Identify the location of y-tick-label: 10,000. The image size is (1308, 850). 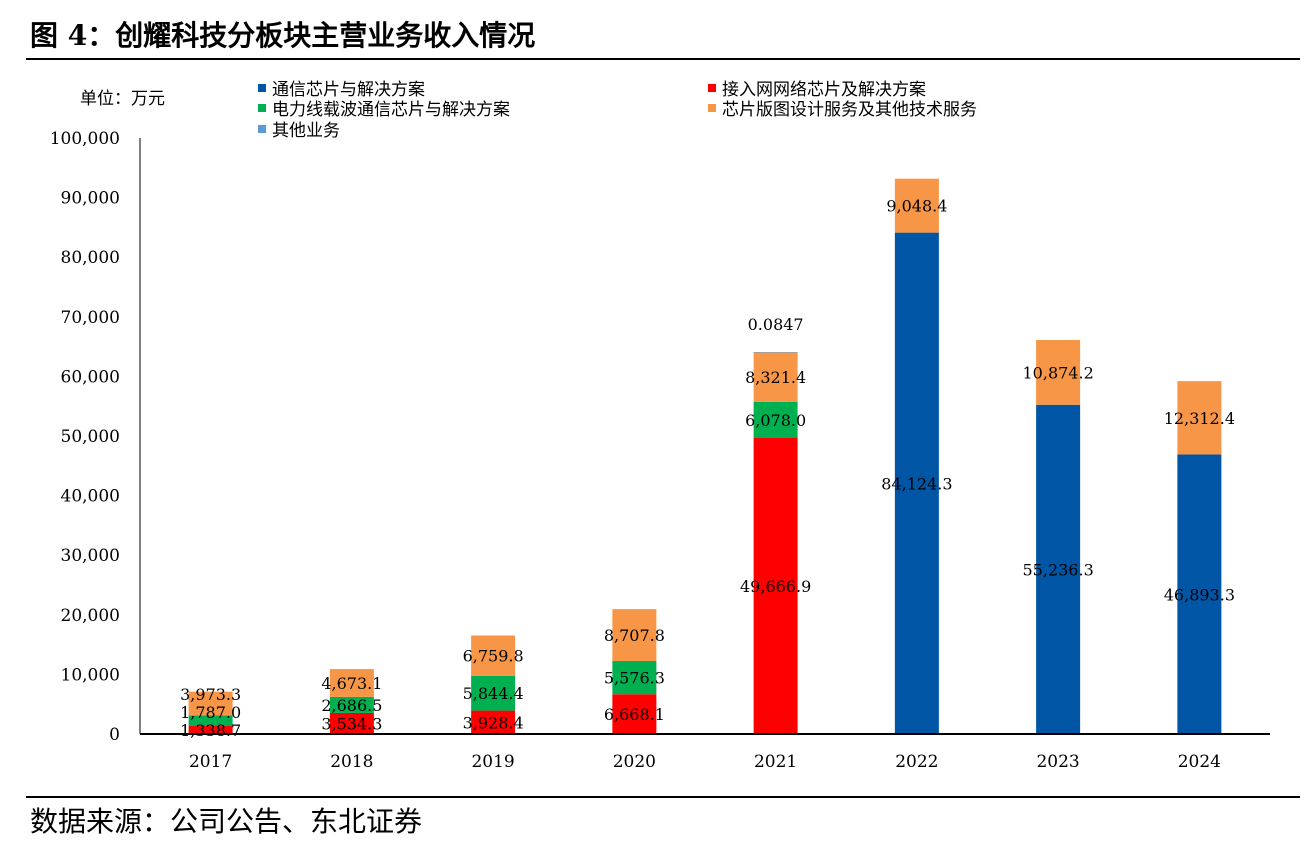
(90, 675).